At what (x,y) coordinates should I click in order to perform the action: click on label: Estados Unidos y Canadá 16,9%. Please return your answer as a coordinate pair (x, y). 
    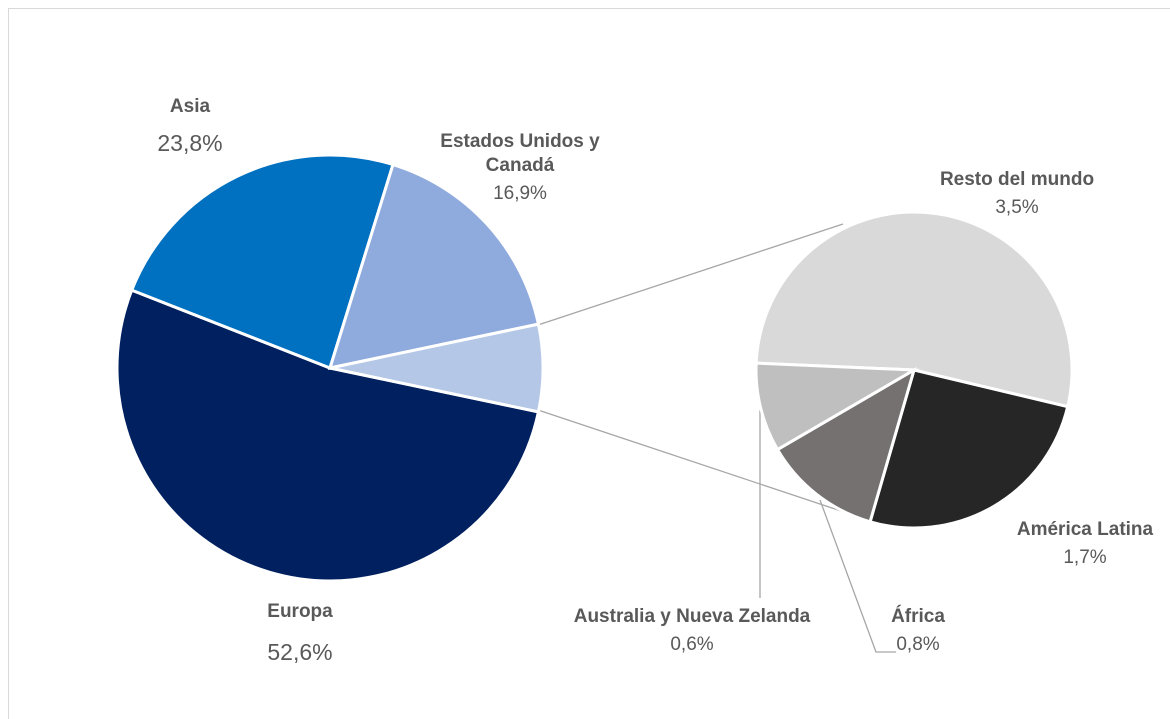
    Looking at the image, I should click on (520, 167).